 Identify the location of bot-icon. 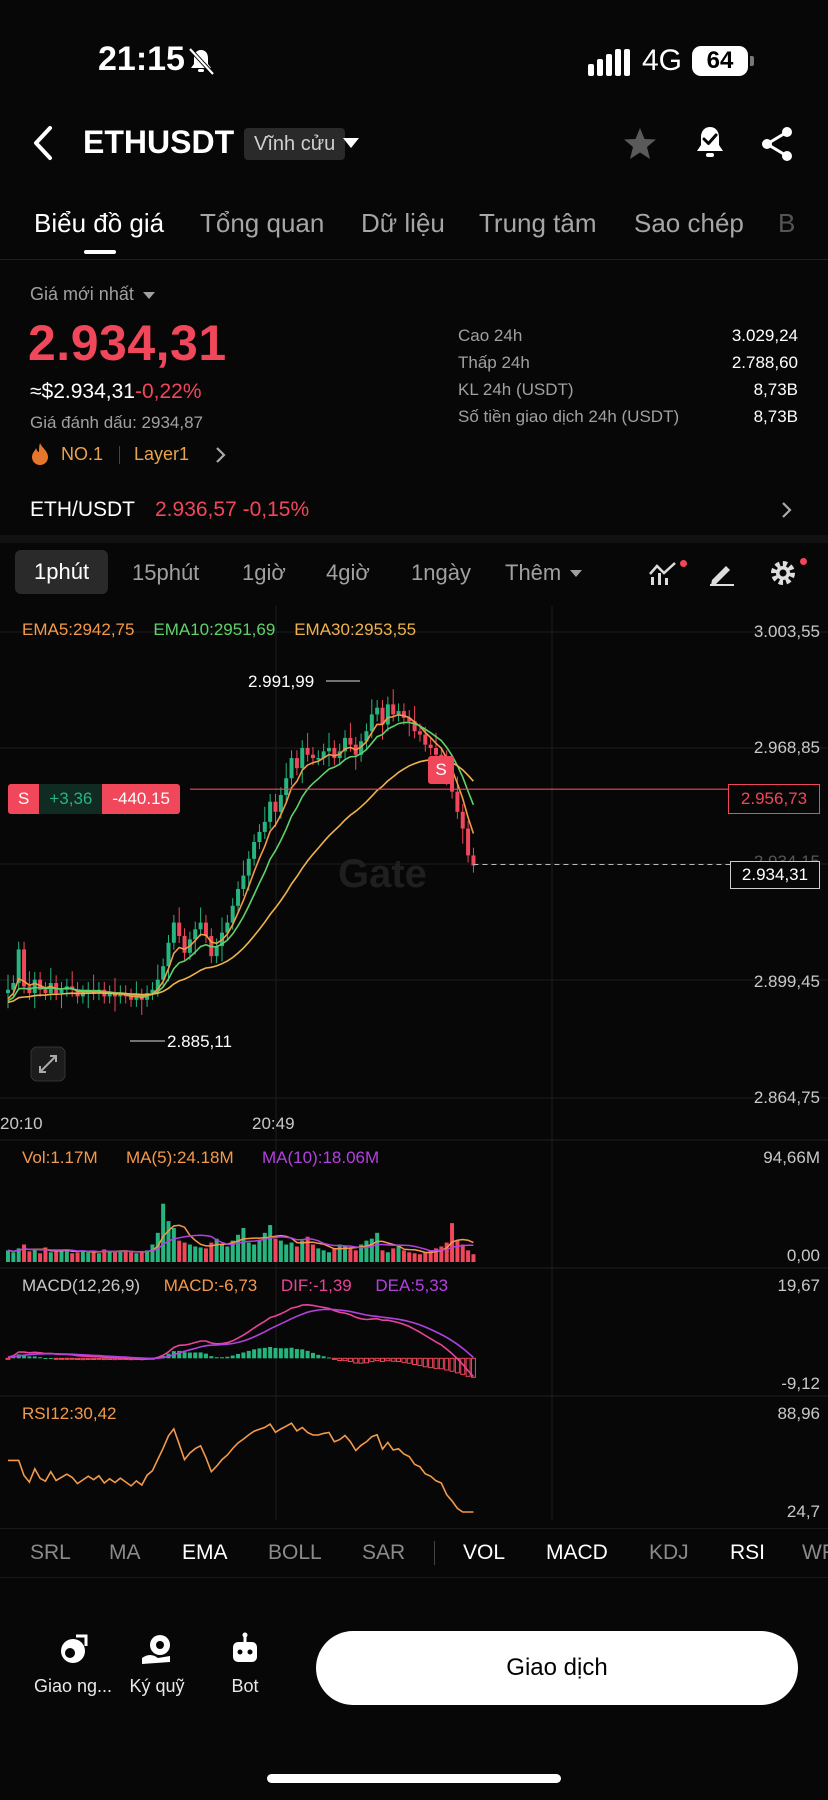
(245, 1647).